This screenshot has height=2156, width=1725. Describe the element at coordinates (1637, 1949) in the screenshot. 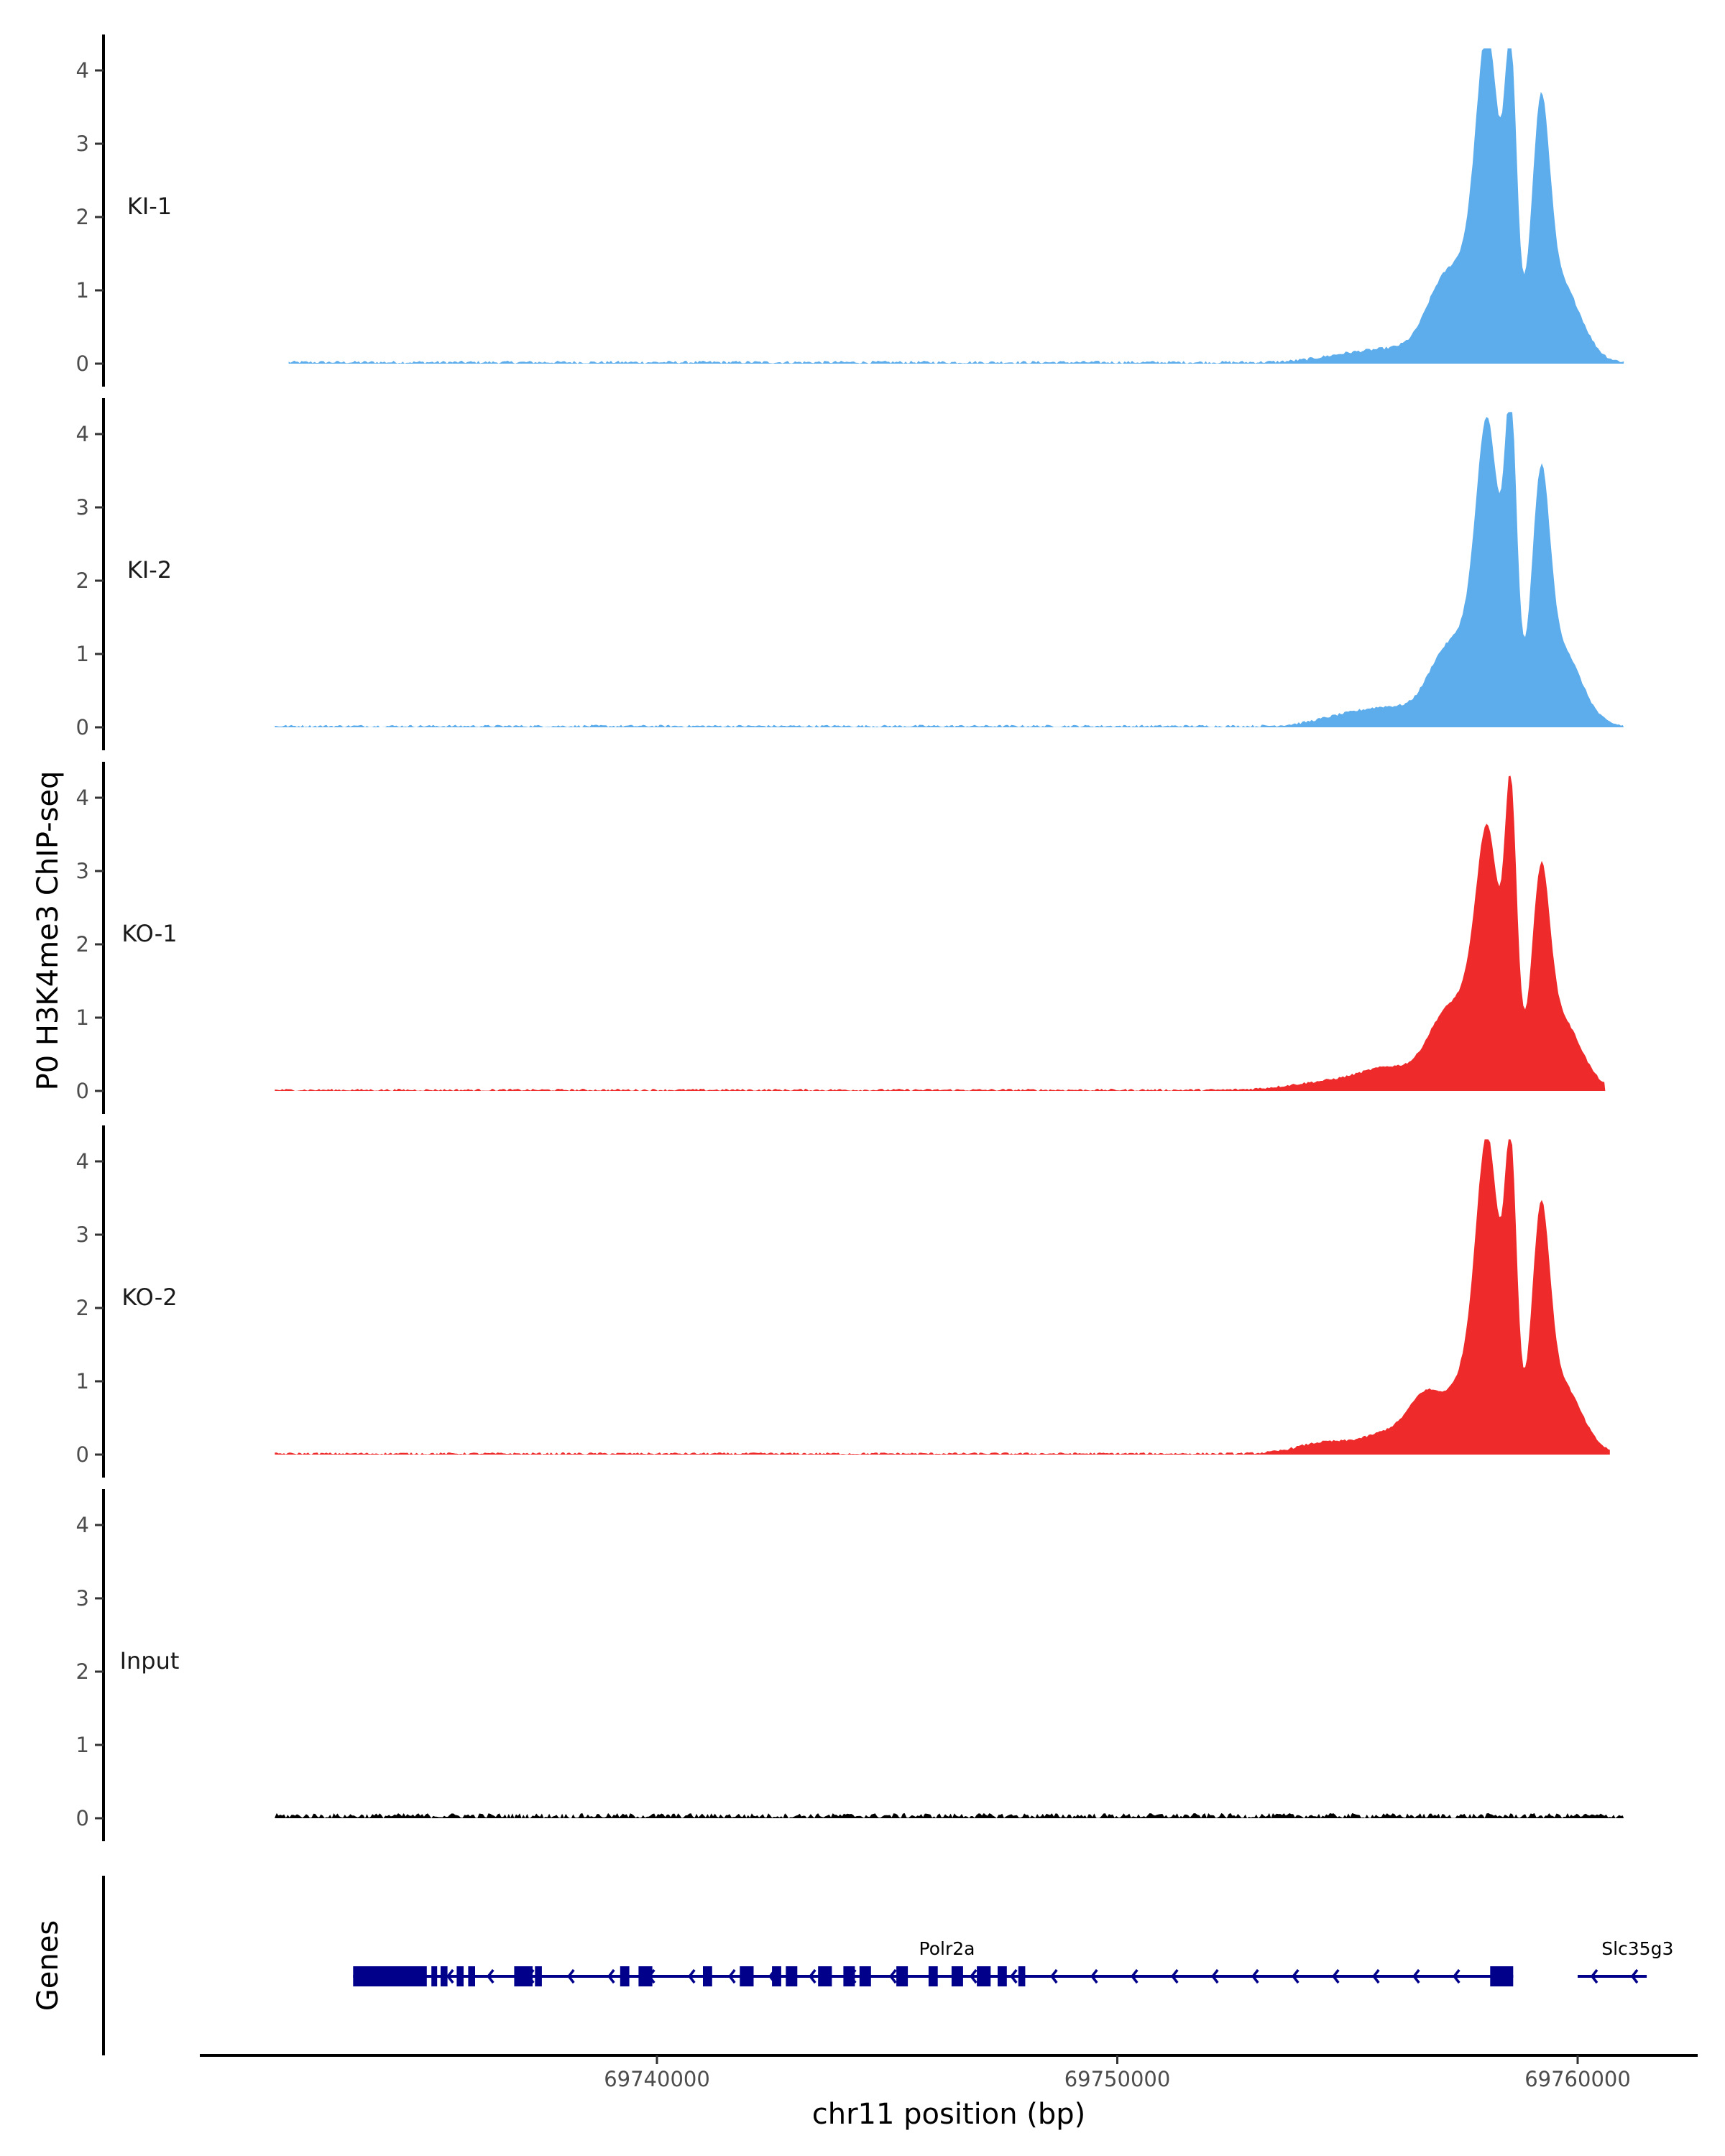

I see `gene-label: Slc35g3` at that location.